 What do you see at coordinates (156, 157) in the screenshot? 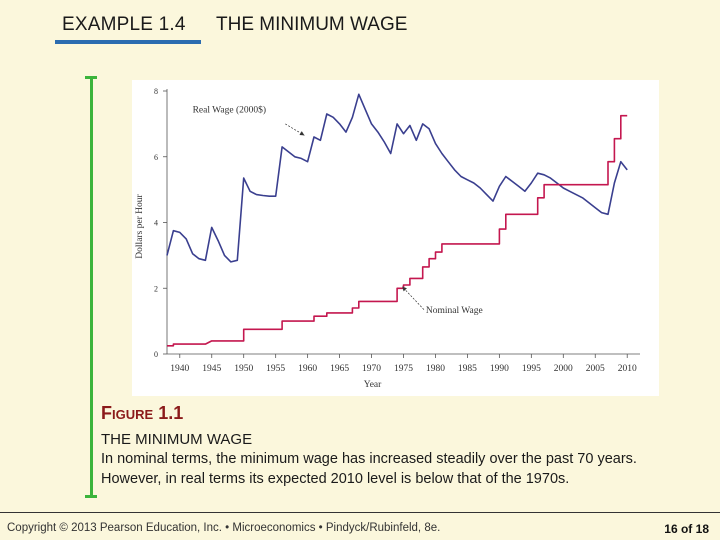
I see `y-tick-label-6: 6` at bounding box center [156, 157].